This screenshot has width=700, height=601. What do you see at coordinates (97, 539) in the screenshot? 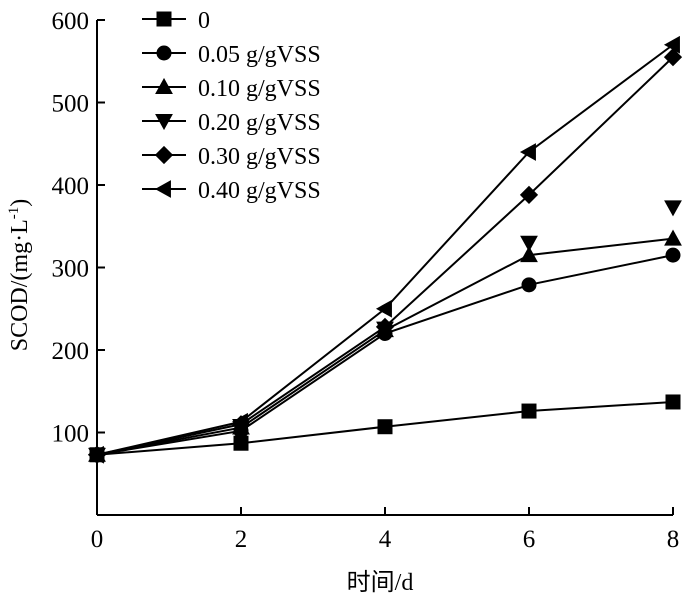
I see `x-tick-label: 0` at bounding box center [97, 539].